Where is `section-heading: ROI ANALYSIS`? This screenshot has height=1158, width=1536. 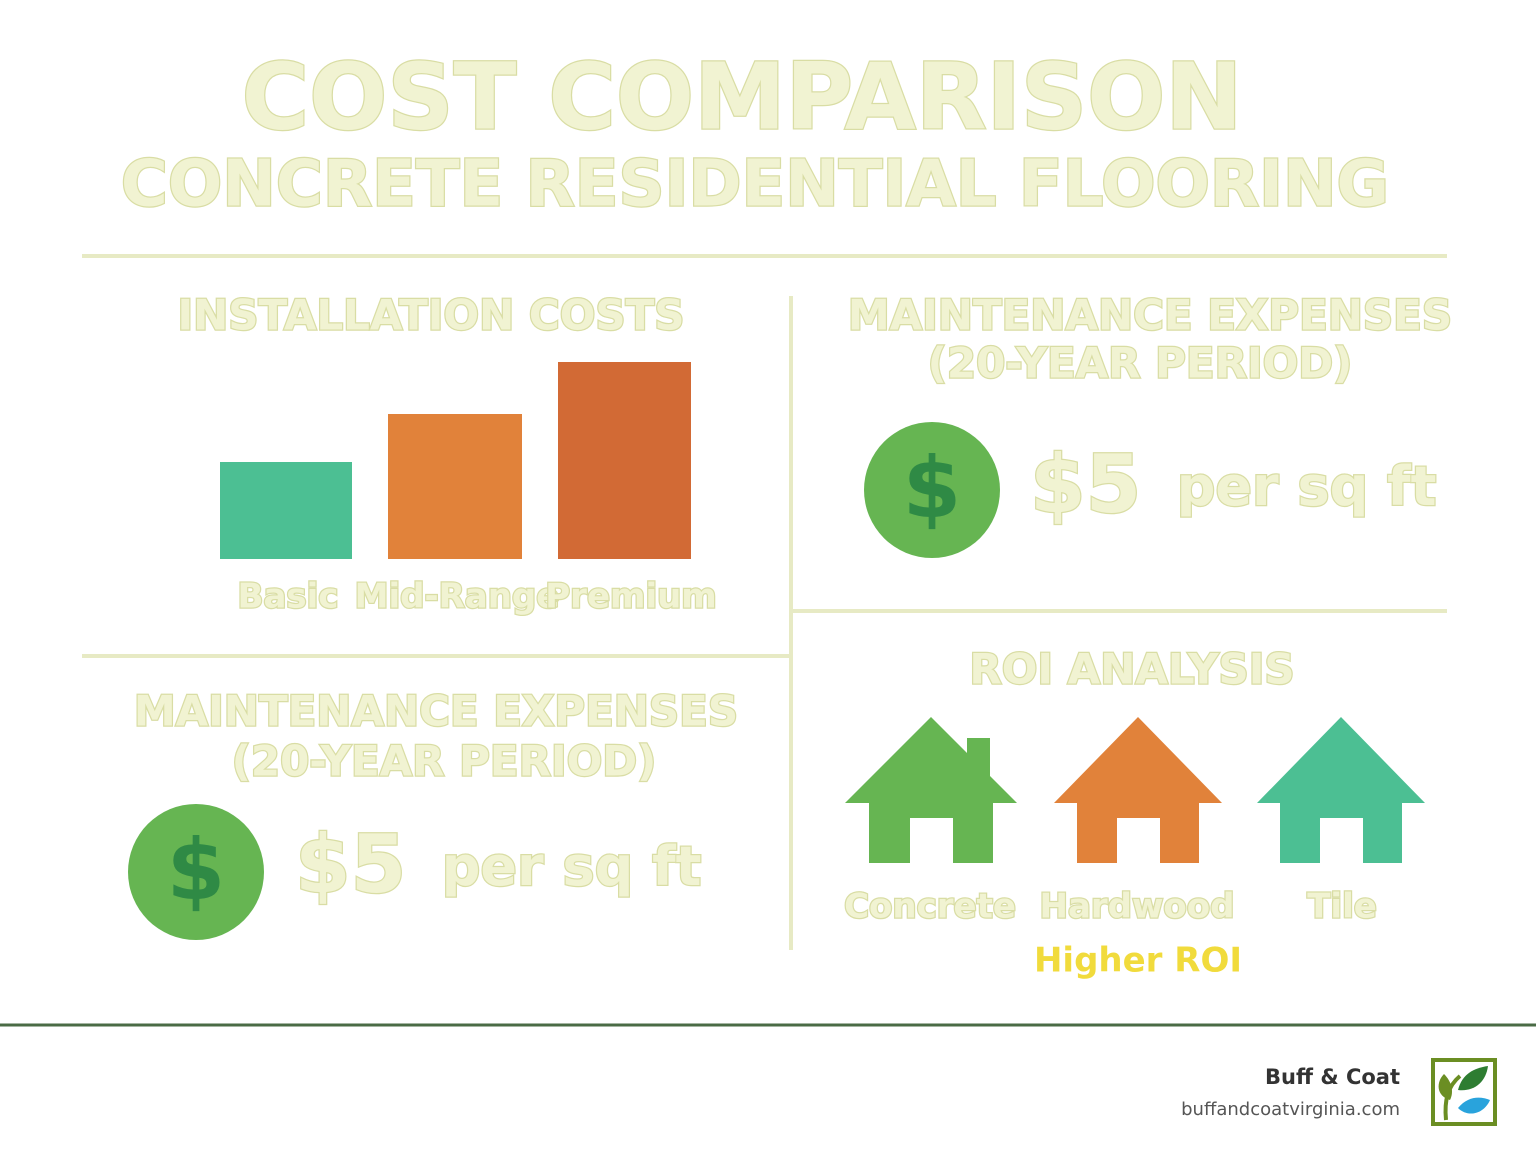 section-heading: ROI ANALYSIS is located at coordinates (1131, 669).